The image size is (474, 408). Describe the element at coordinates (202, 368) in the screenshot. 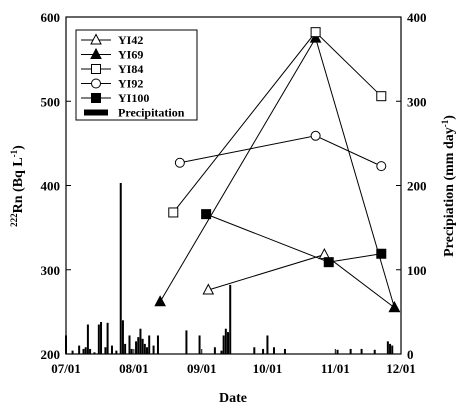

I see `x-tick-label: 09/01` at that location.